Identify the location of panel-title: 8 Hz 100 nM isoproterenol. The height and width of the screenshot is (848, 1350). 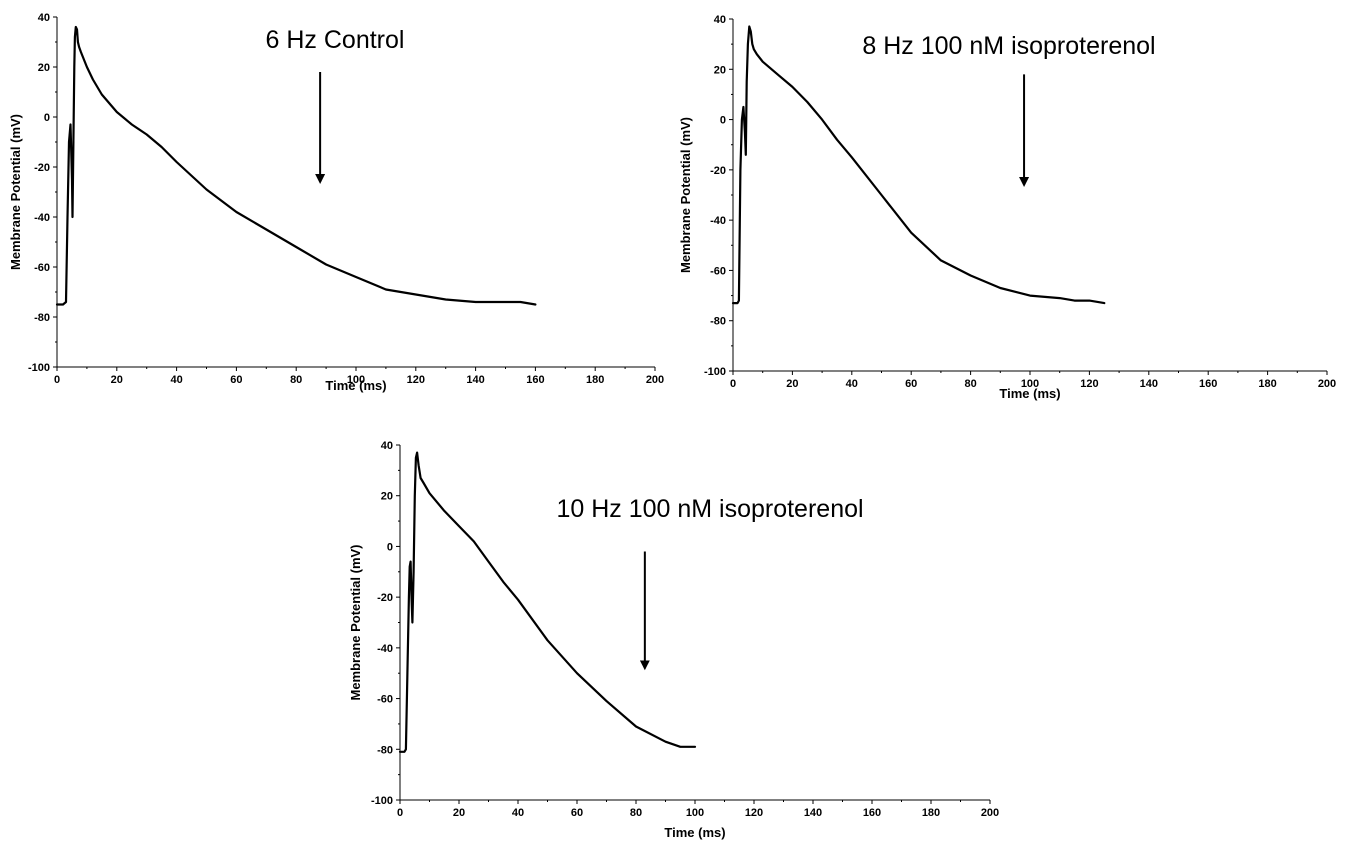
(1008, 46).